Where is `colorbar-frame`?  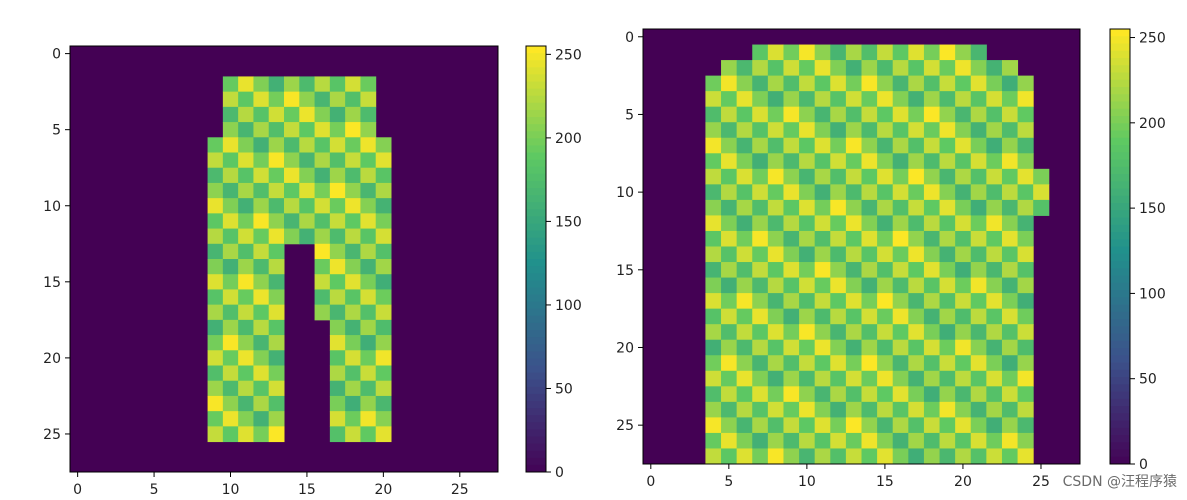
colorbar-frame is located at coordinates (536, 259).